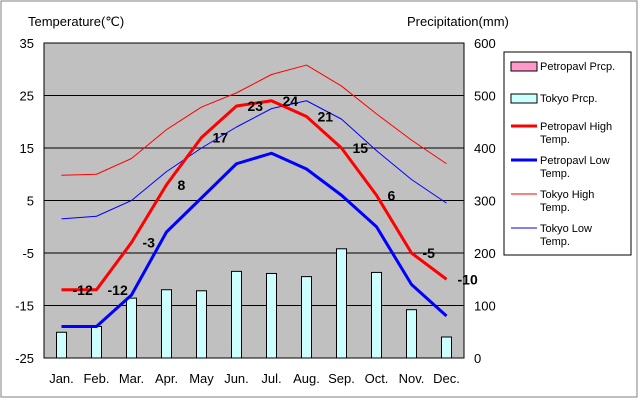 Image resolution: width=640 pixels, height=400 pixels. I want to click on x-tick-label: Dec., so click(446, 378).